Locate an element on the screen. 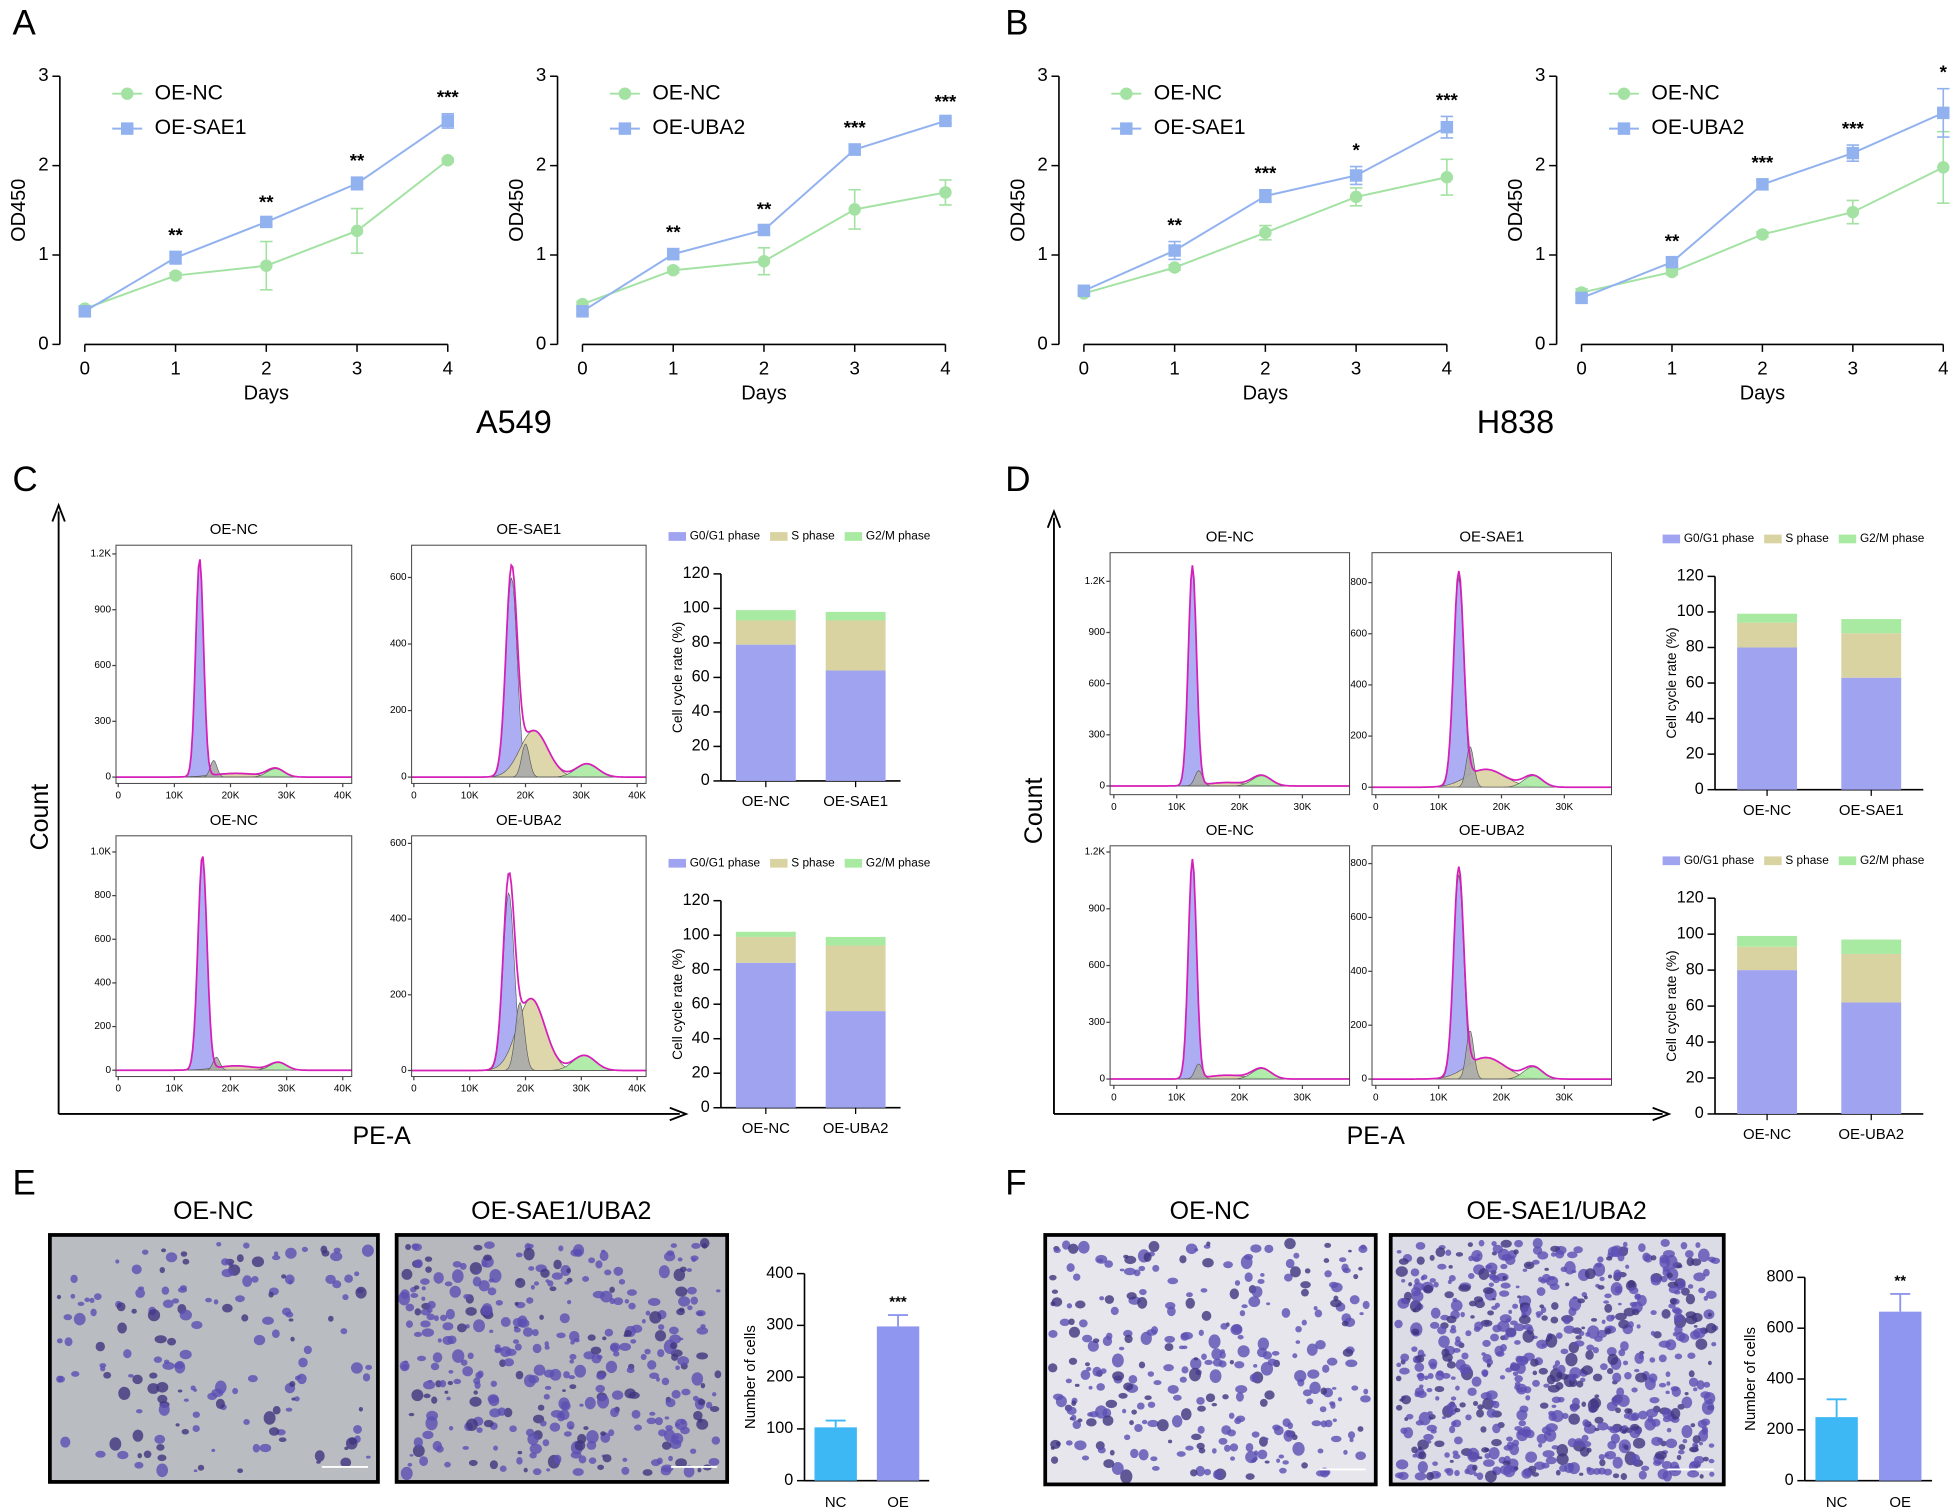 This screenshot has width=1952, height=1507. y-tick-label: 60 is located at coordinates (701, 1003).